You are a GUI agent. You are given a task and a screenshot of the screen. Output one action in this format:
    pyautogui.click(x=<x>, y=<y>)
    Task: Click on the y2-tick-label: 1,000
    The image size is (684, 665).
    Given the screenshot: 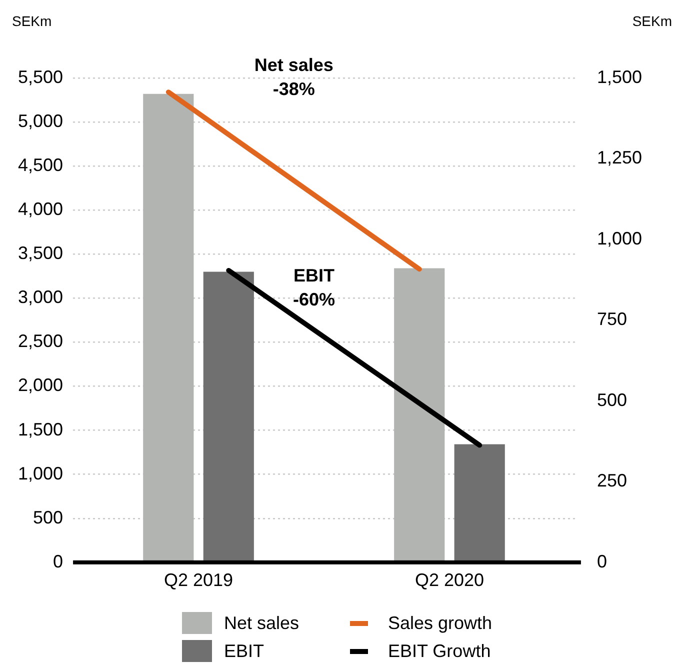 What is the action you would take?
    pyautogui.click(x=619, y=238)
    